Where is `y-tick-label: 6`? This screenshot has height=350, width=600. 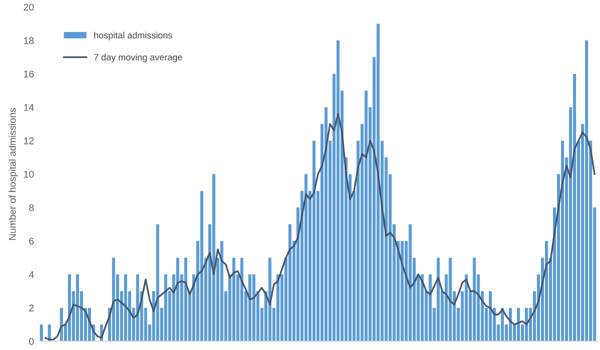
y-tick-label: 6 is located at coordinates (31, 241).